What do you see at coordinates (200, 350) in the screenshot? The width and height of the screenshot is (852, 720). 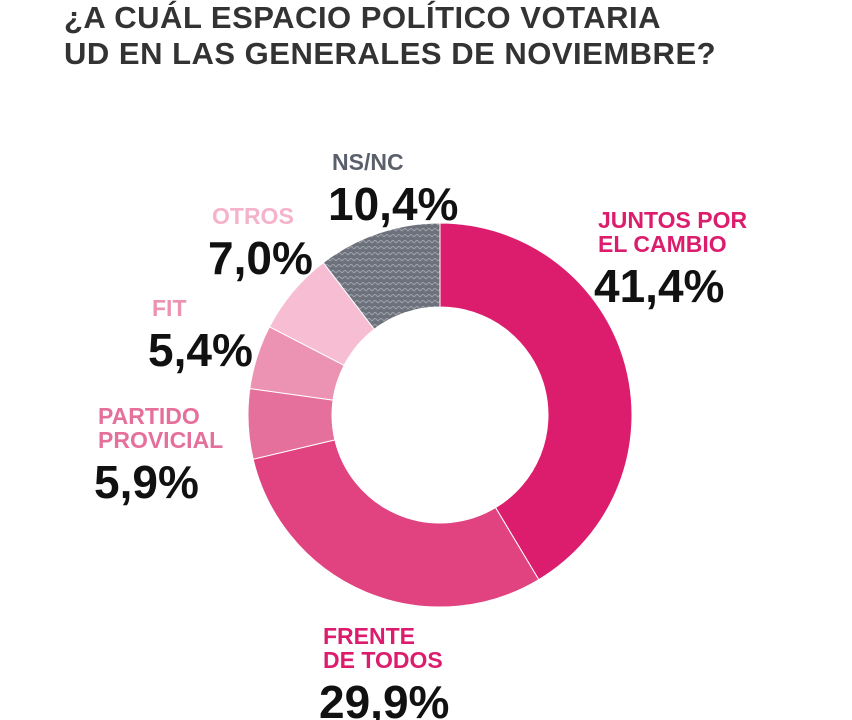 I see `slice-value-label: 5,4%` at bounding box center [200, 350].